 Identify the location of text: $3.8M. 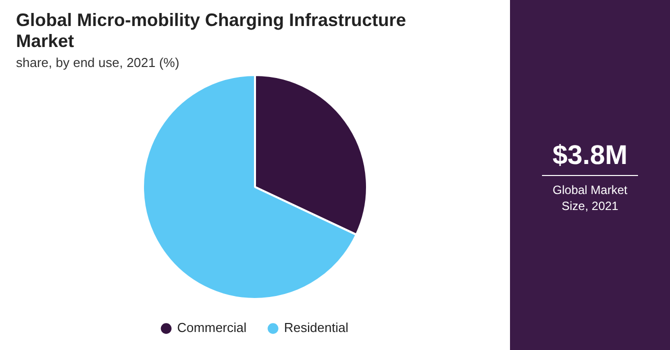
(590, 155).